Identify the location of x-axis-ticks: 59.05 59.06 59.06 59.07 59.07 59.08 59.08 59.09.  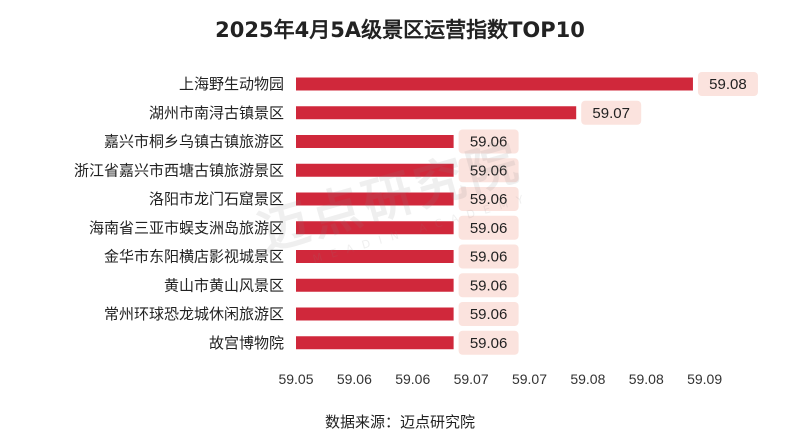
(500, 379).